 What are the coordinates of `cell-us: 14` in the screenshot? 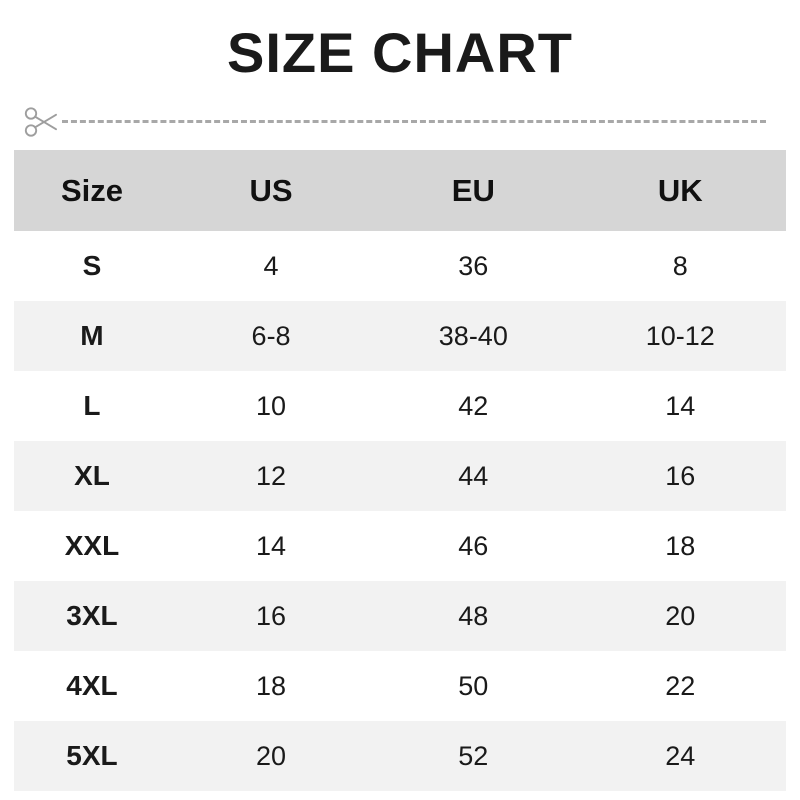 It's located at (271, 546).